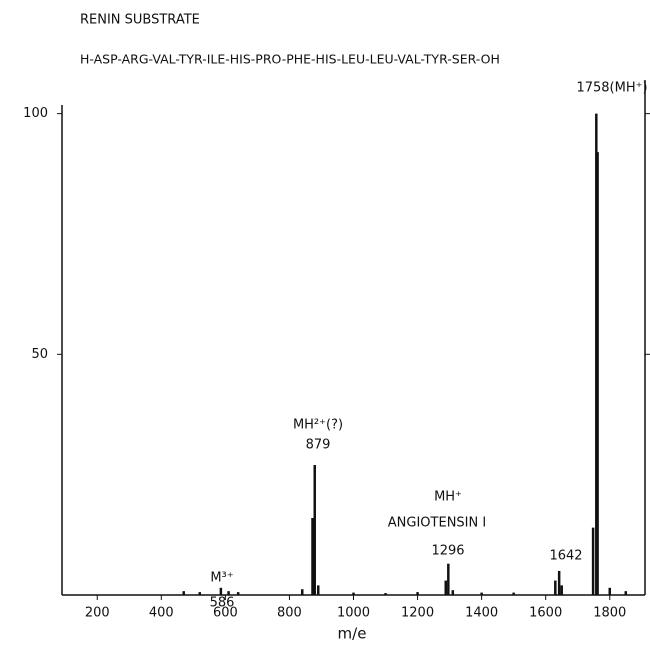 The image size is (650, 648). Describe the element at coordinates (97, 613) in the screenshot. I see `x-tick-label: 200` at that location.